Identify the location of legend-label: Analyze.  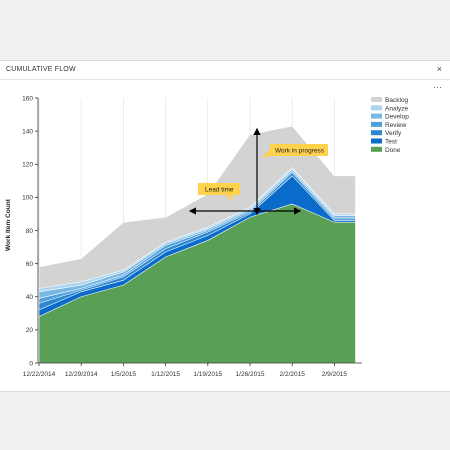
(397, 108).